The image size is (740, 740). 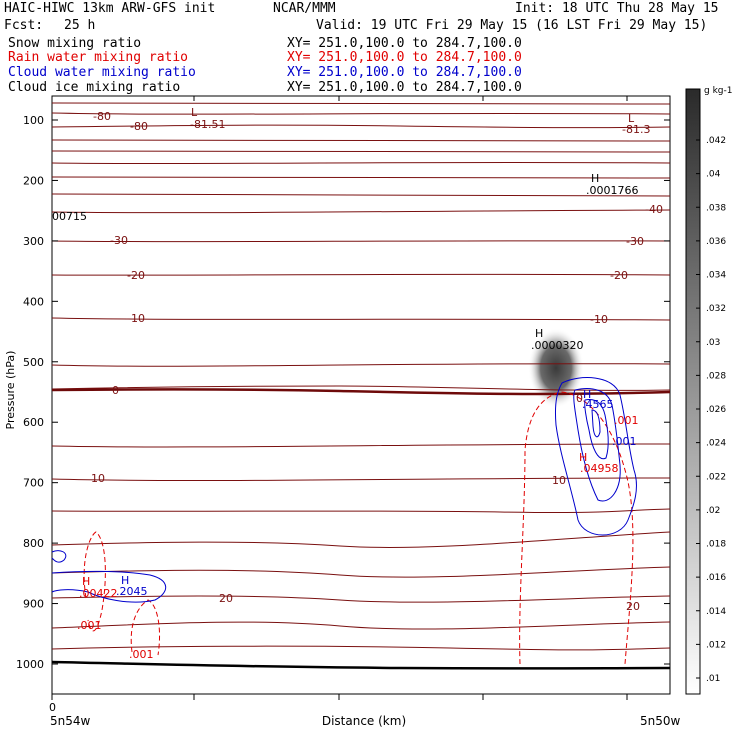 What do you see at coordinates (716, 612) in the screenshot?
I see `colorbar-label: .014` at bounding box center [716, 612].